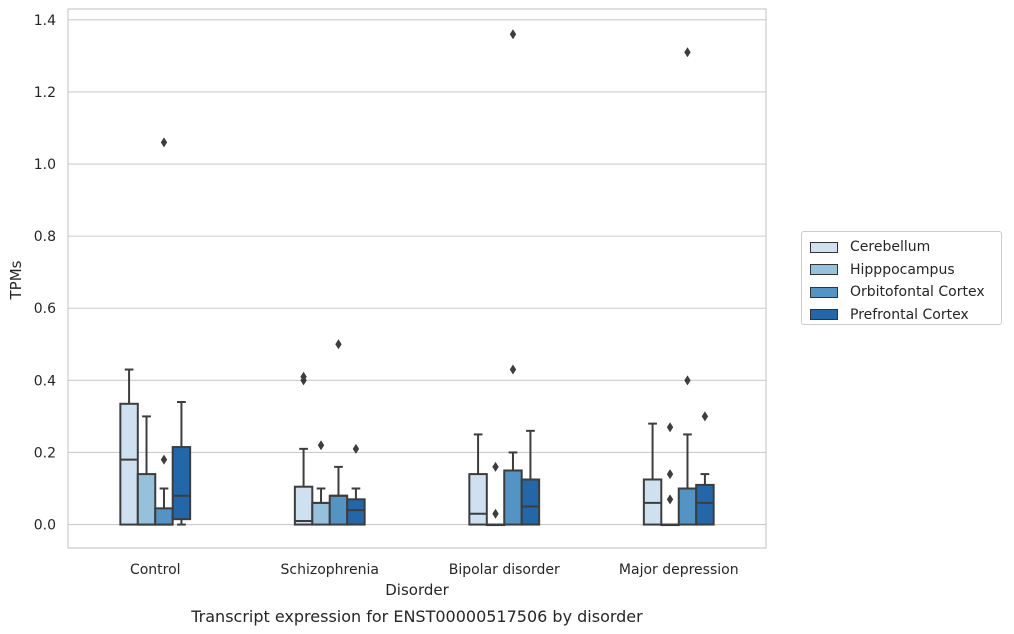 This screenshot has height=634, width=1014. I want to click on legend-label: Cerebellum, so click(890, 247).